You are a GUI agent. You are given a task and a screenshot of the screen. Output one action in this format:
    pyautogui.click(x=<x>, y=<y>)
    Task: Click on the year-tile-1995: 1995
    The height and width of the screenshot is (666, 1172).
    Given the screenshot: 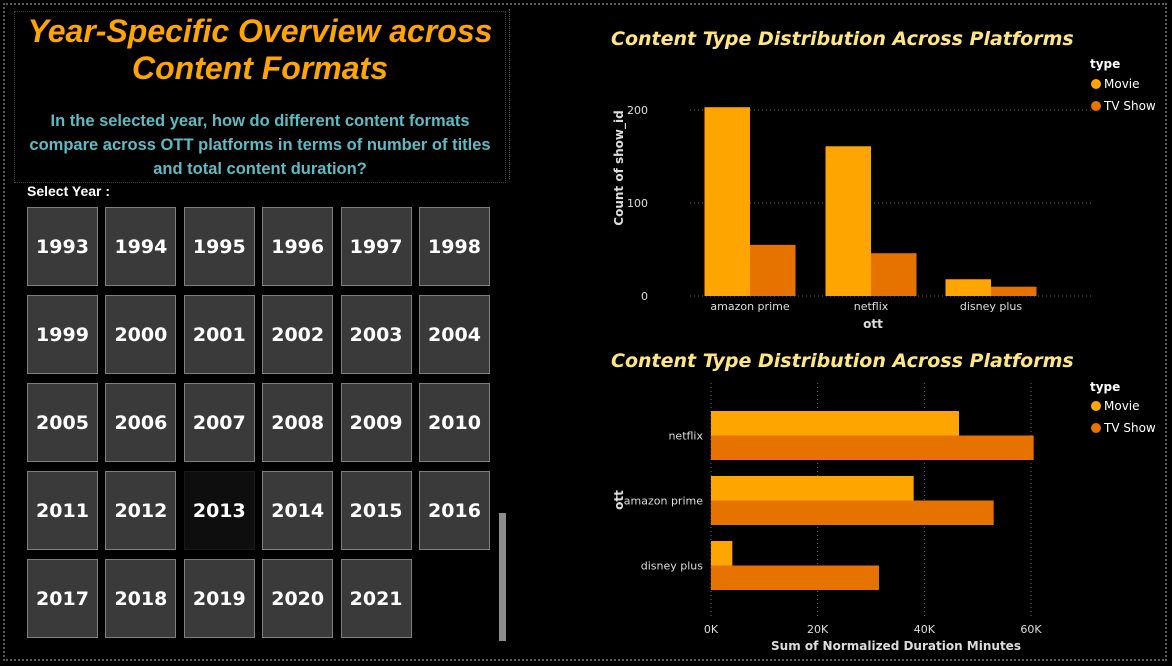 What is the action you would take?
    pyautogui.click(x=219, y=246)
    